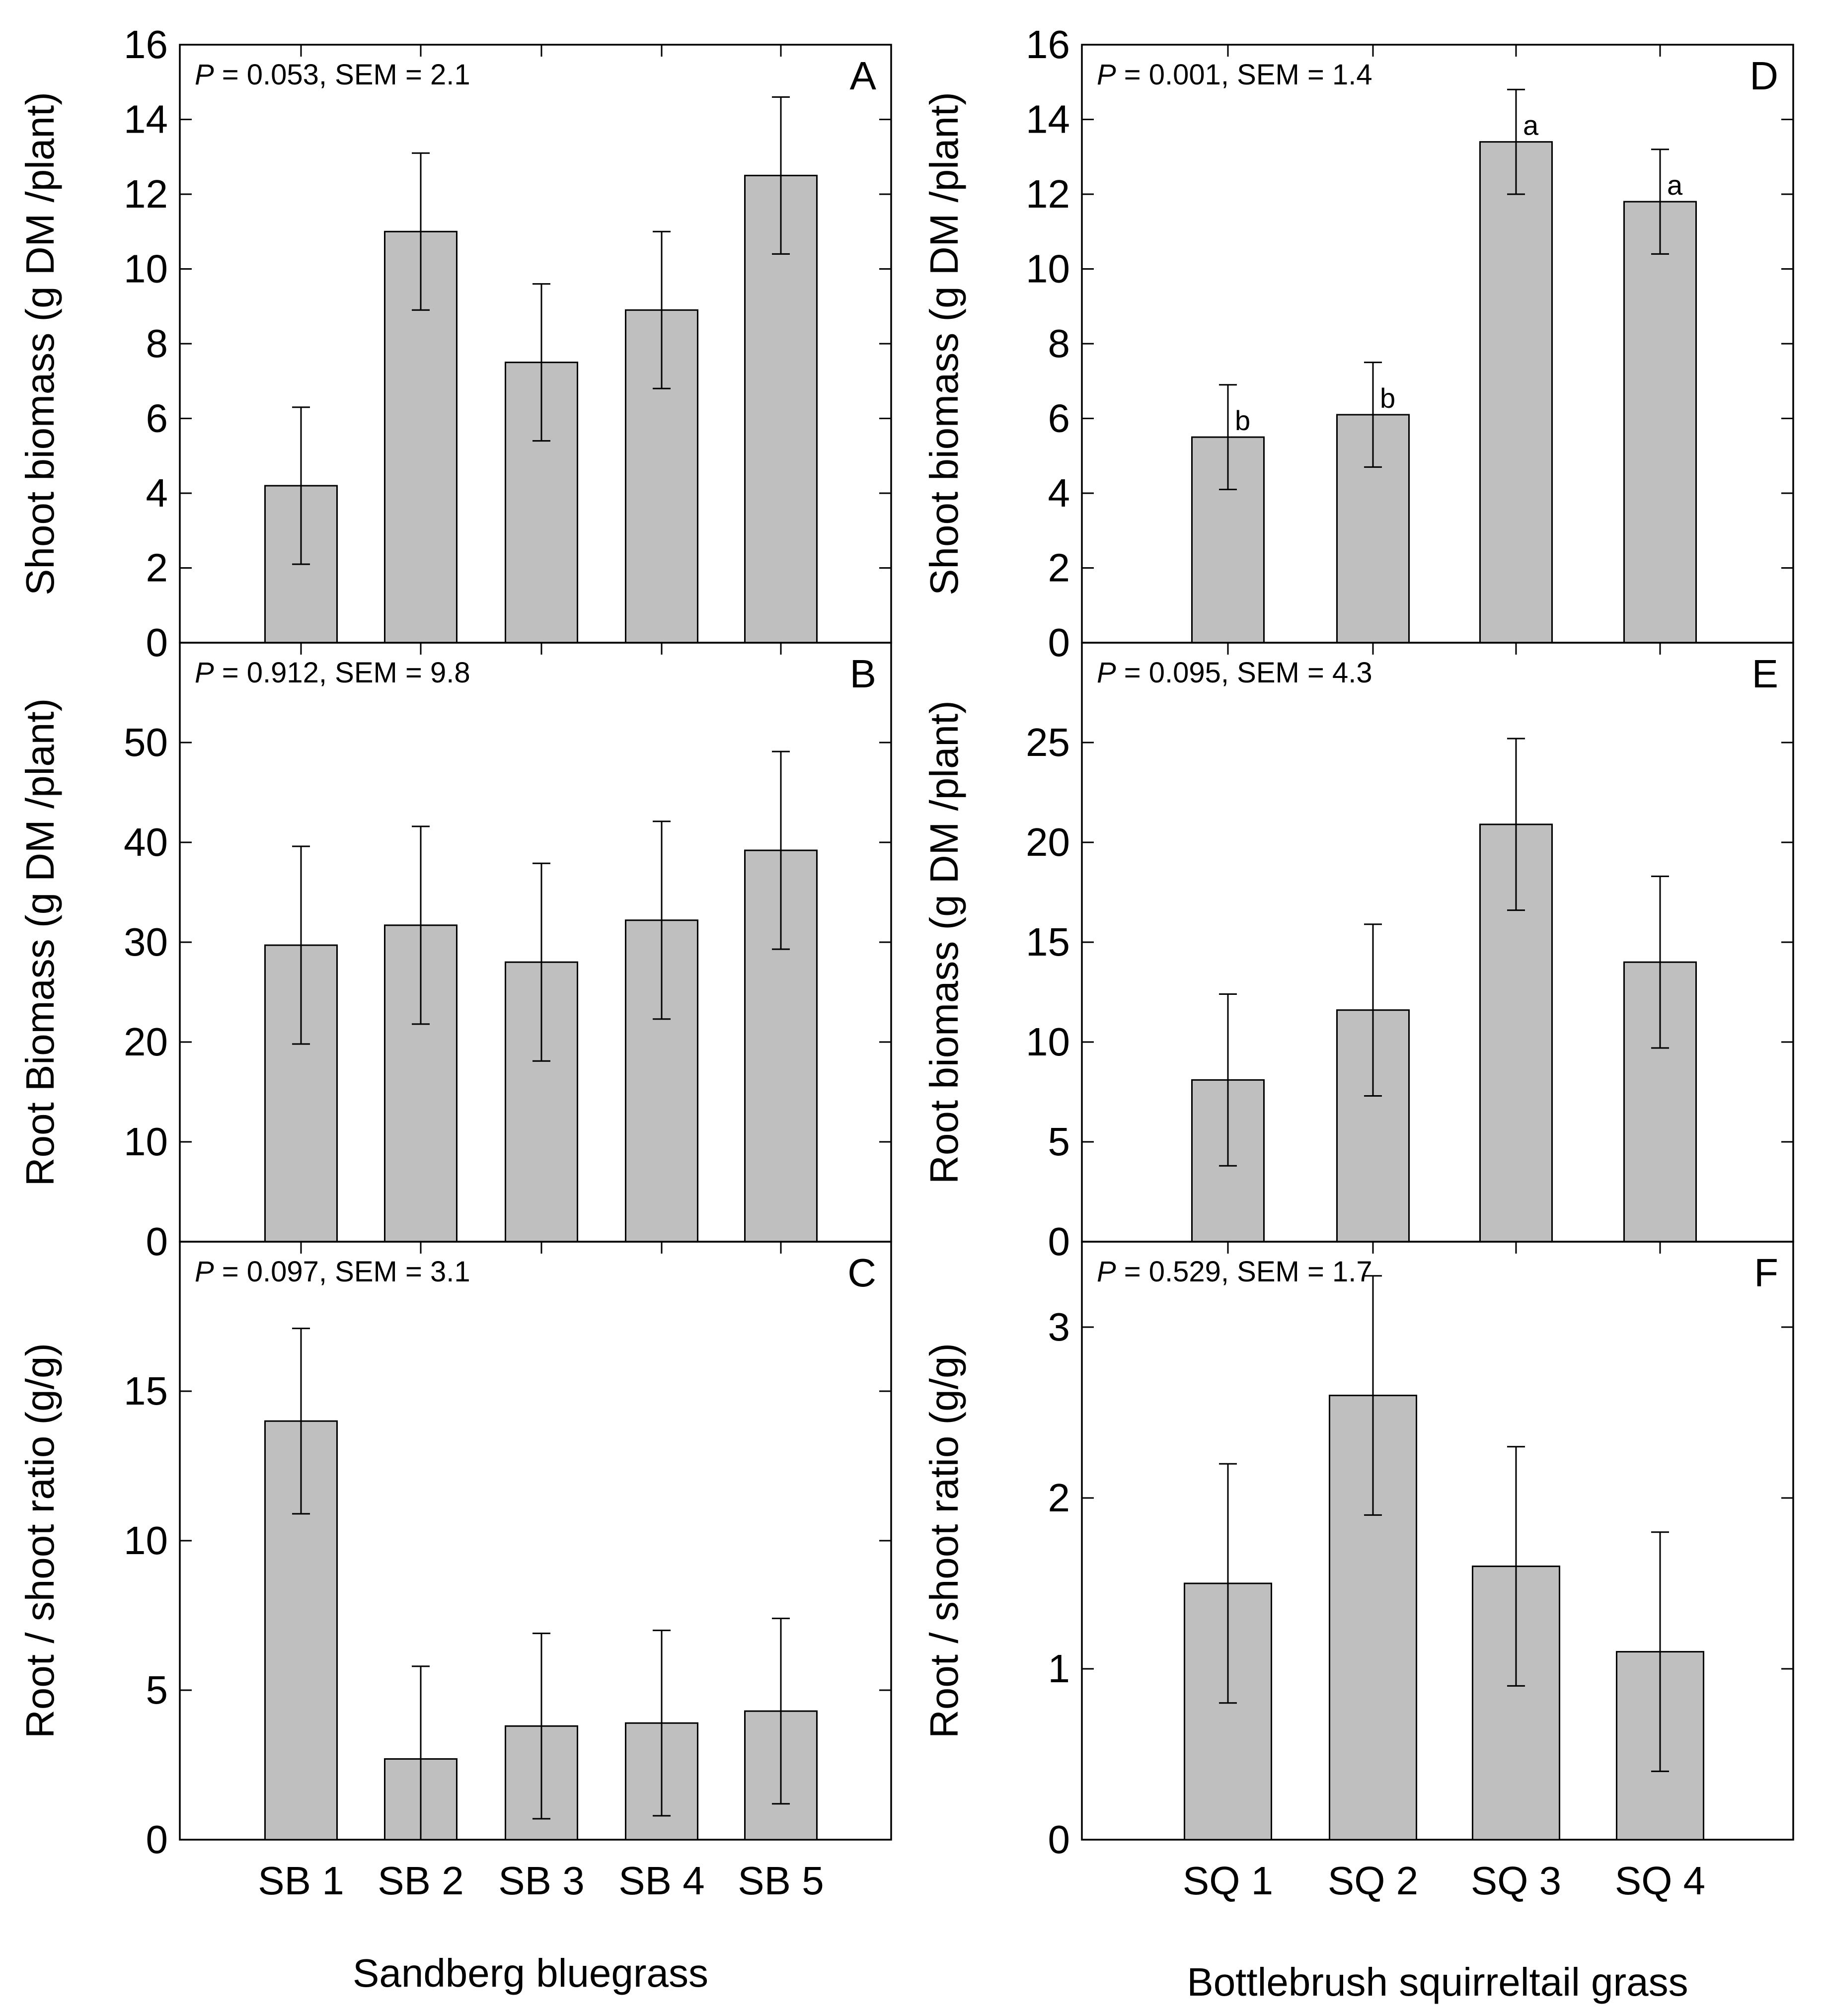 This screenshot has height=2016, width=1825. Describe the element at coordinates (1244, 673) in the screenshot. I see `stats-values: = 0.095, SEM = 4.3` at that location.